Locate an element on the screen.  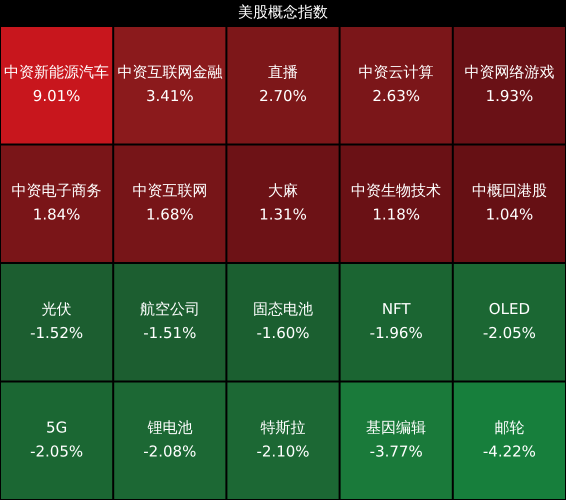
category-label: 锂电池 is located at coordinates (169, 427).